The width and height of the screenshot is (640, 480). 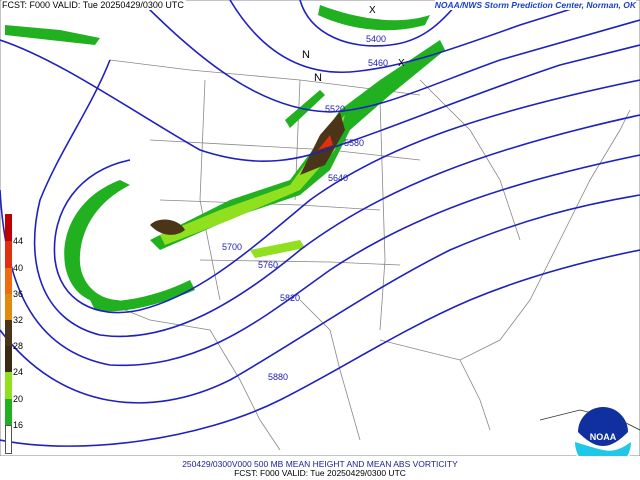 I want to click on colorbar-label: 36, so click(x=18, y=294).